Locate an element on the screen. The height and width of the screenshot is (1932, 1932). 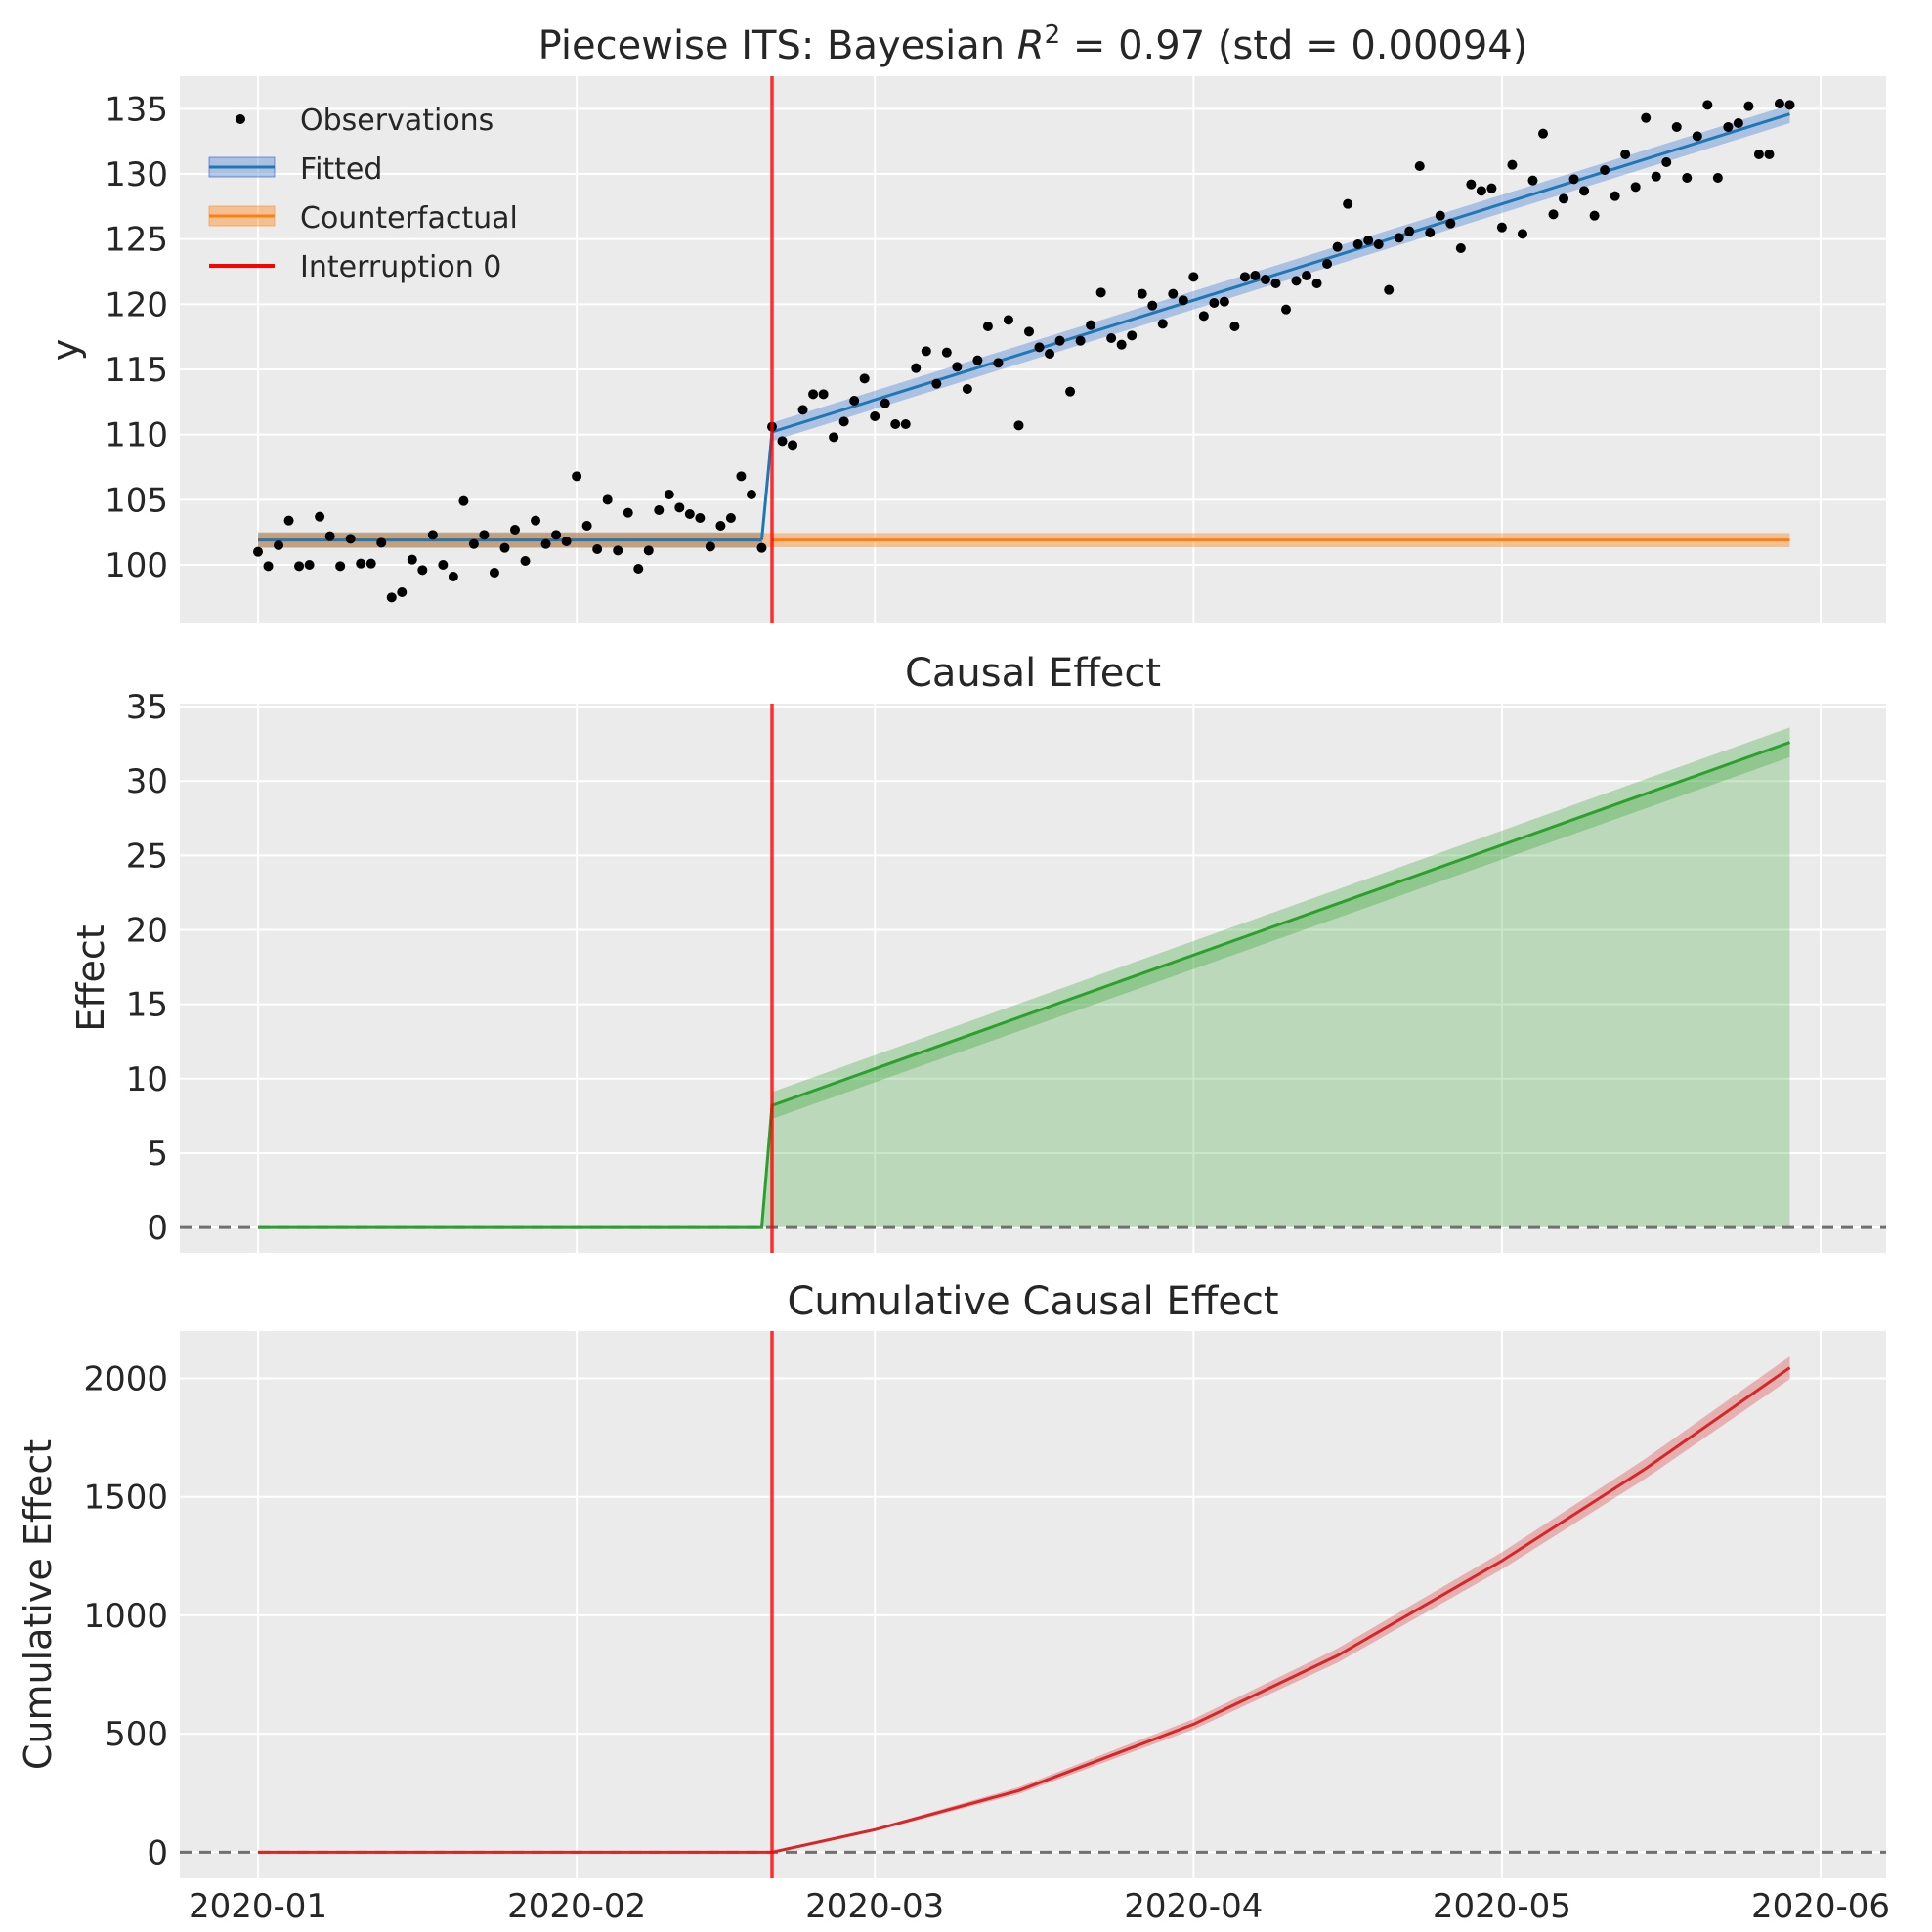
y-tick-label-120: 120 is located at coordinates (137, 305).